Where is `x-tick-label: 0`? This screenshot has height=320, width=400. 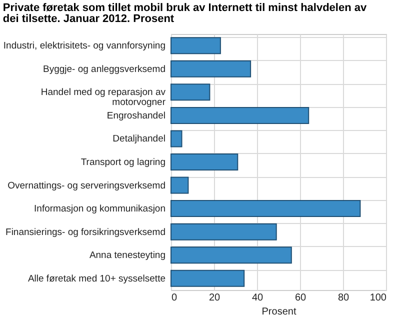
x-tick-label: 0 is located at coordinates (175, 298).